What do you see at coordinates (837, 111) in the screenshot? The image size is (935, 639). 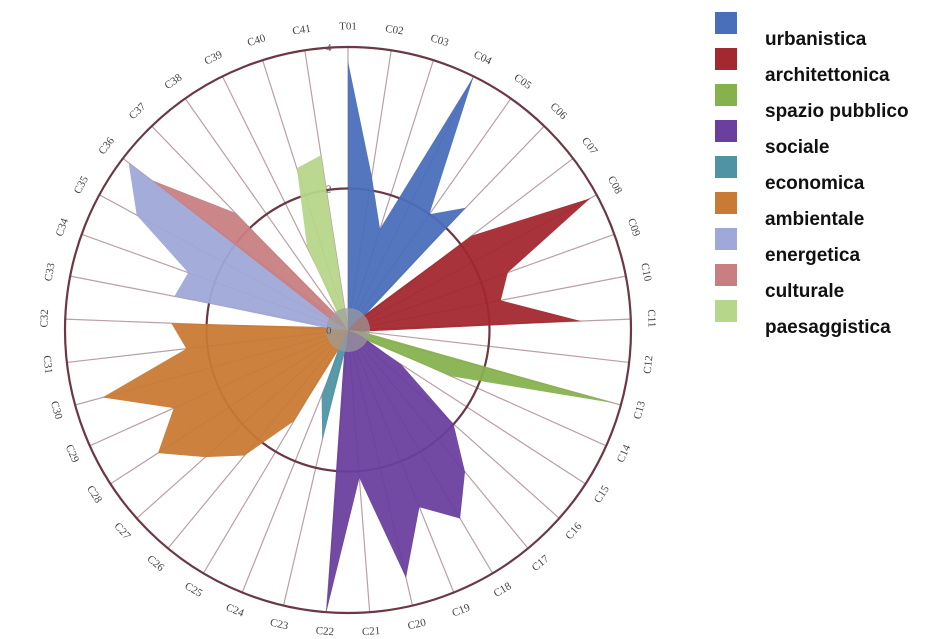 I see `legend-label: spazio pubblico` at bounding box center [837, 111].